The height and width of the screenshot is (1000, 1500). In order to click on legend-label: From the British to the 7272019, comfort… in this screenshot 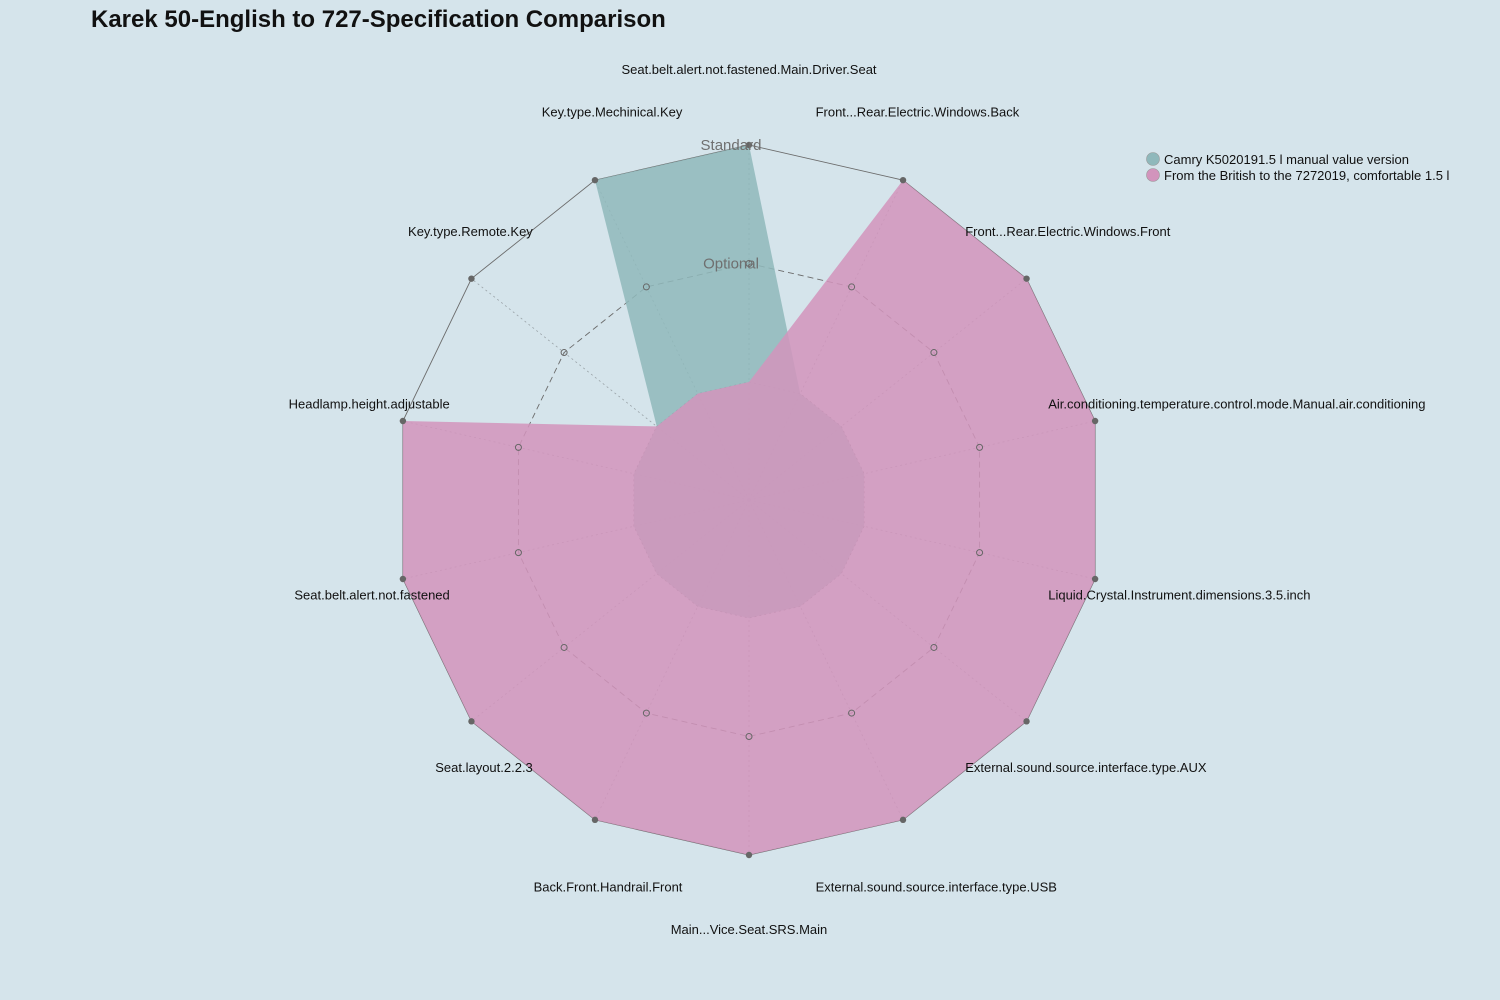, I will do `click(1307, 175)`.